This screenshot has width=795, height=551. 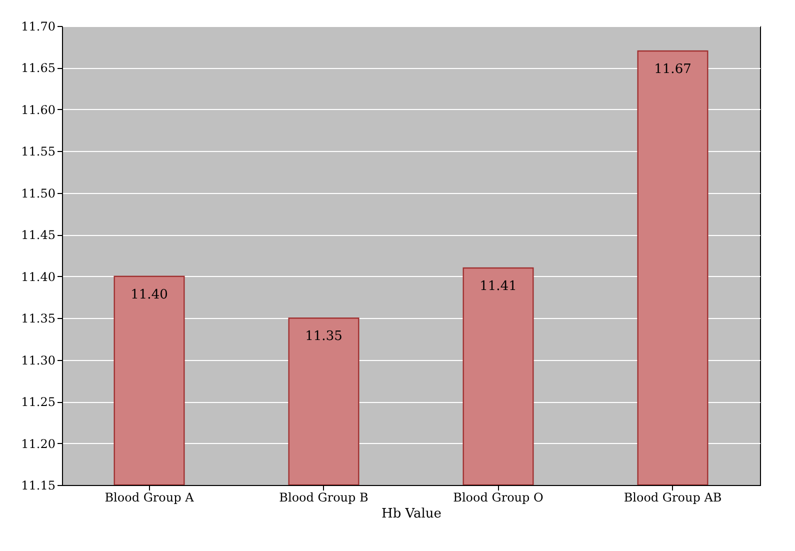 I want to click on y-tick-label: 11.25, so click(x=38, y=402).